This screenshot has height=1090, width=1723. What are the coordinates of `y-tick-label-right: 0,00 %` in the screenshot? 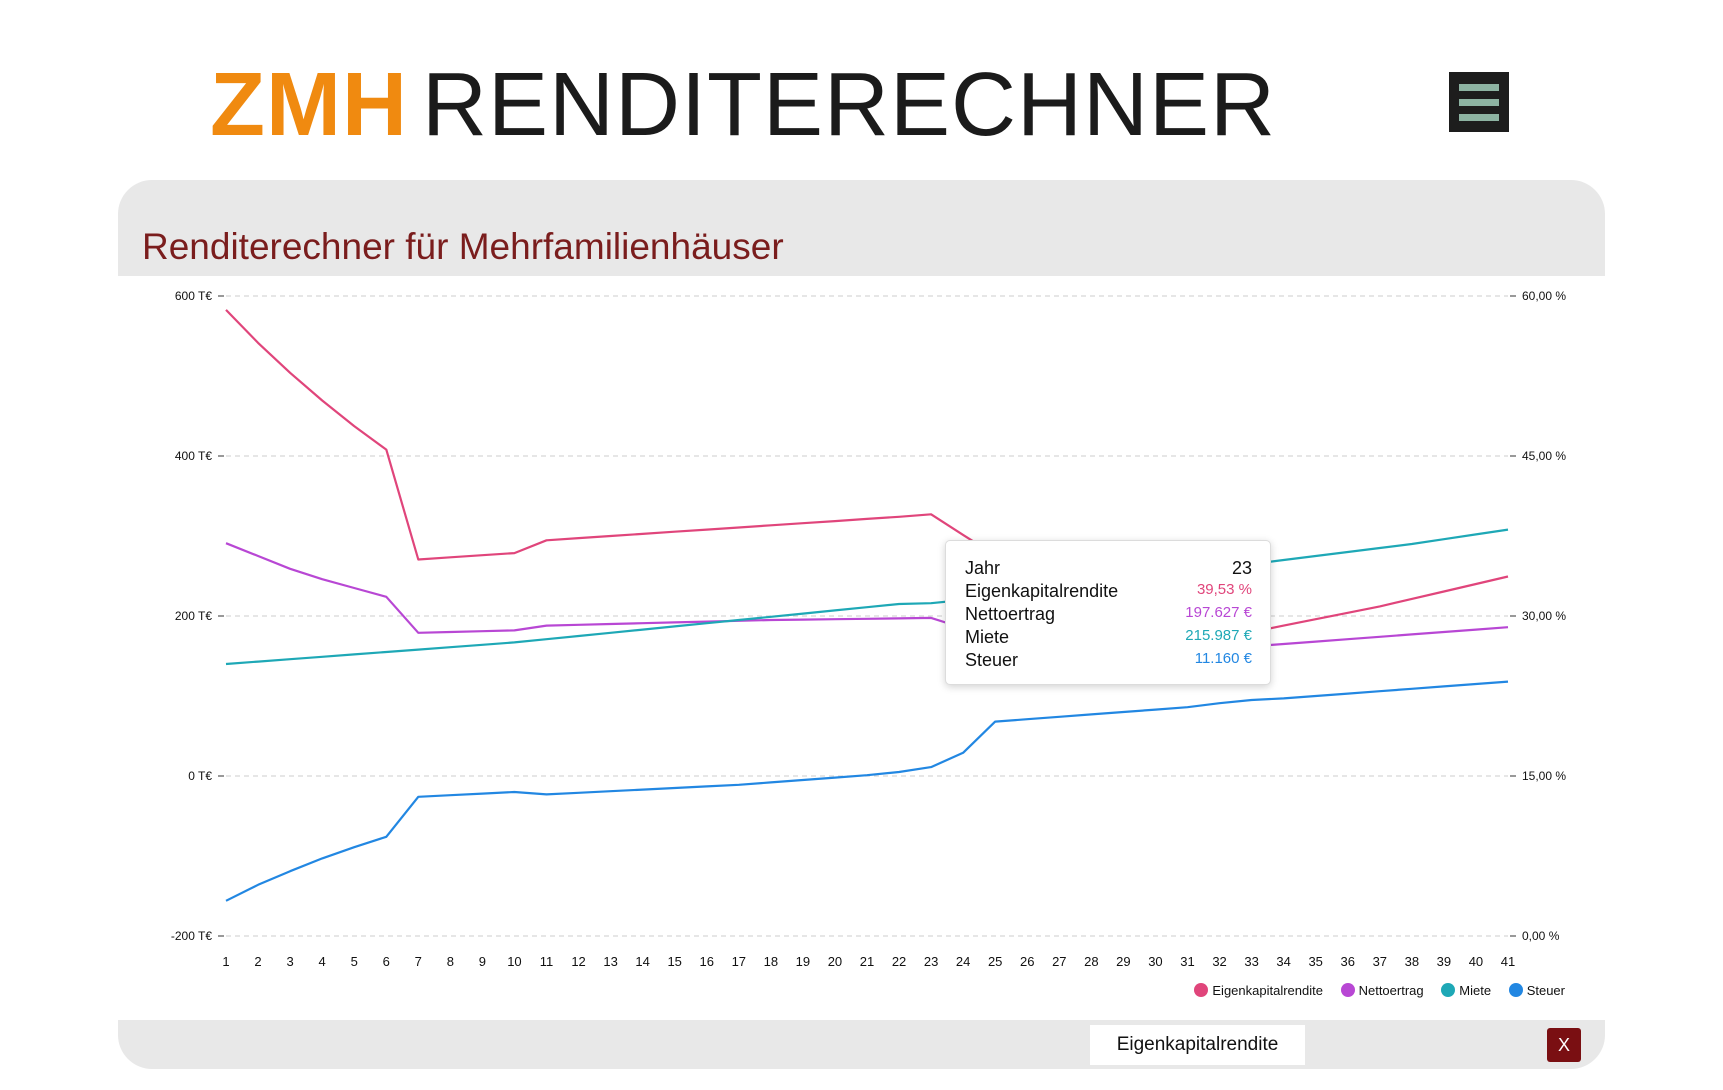 It's located at (1541, 936).